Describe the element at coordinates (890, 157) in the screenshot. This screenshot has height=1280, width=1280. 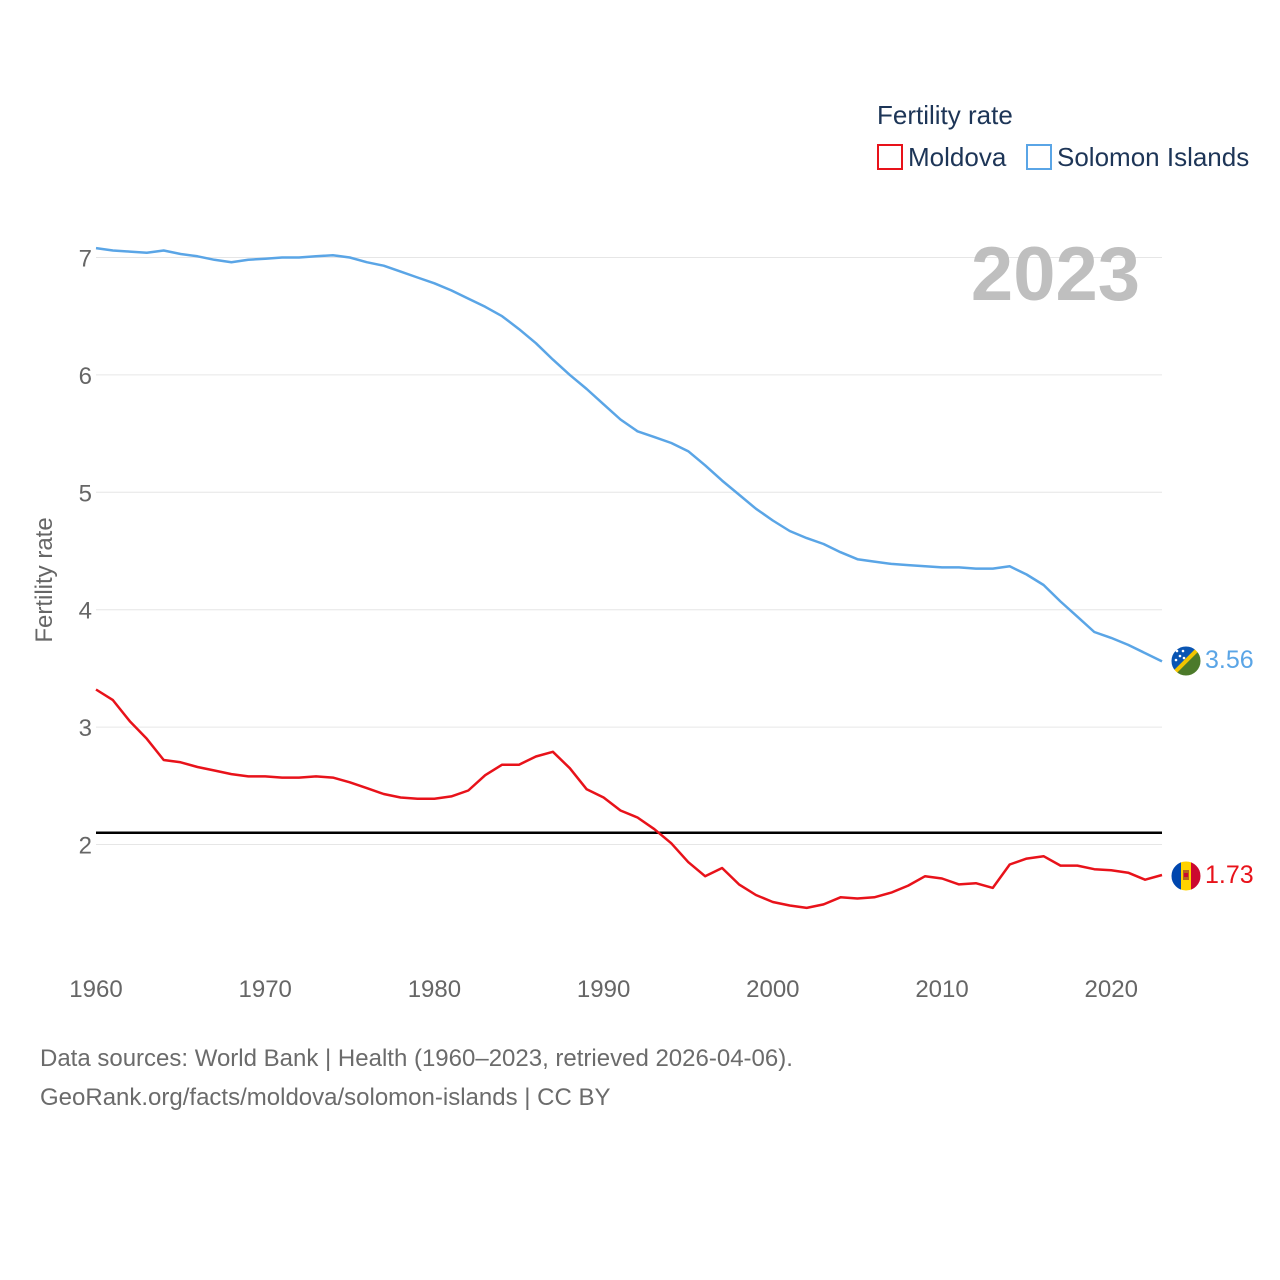
I see `legend-swatch-moldova` at that location.